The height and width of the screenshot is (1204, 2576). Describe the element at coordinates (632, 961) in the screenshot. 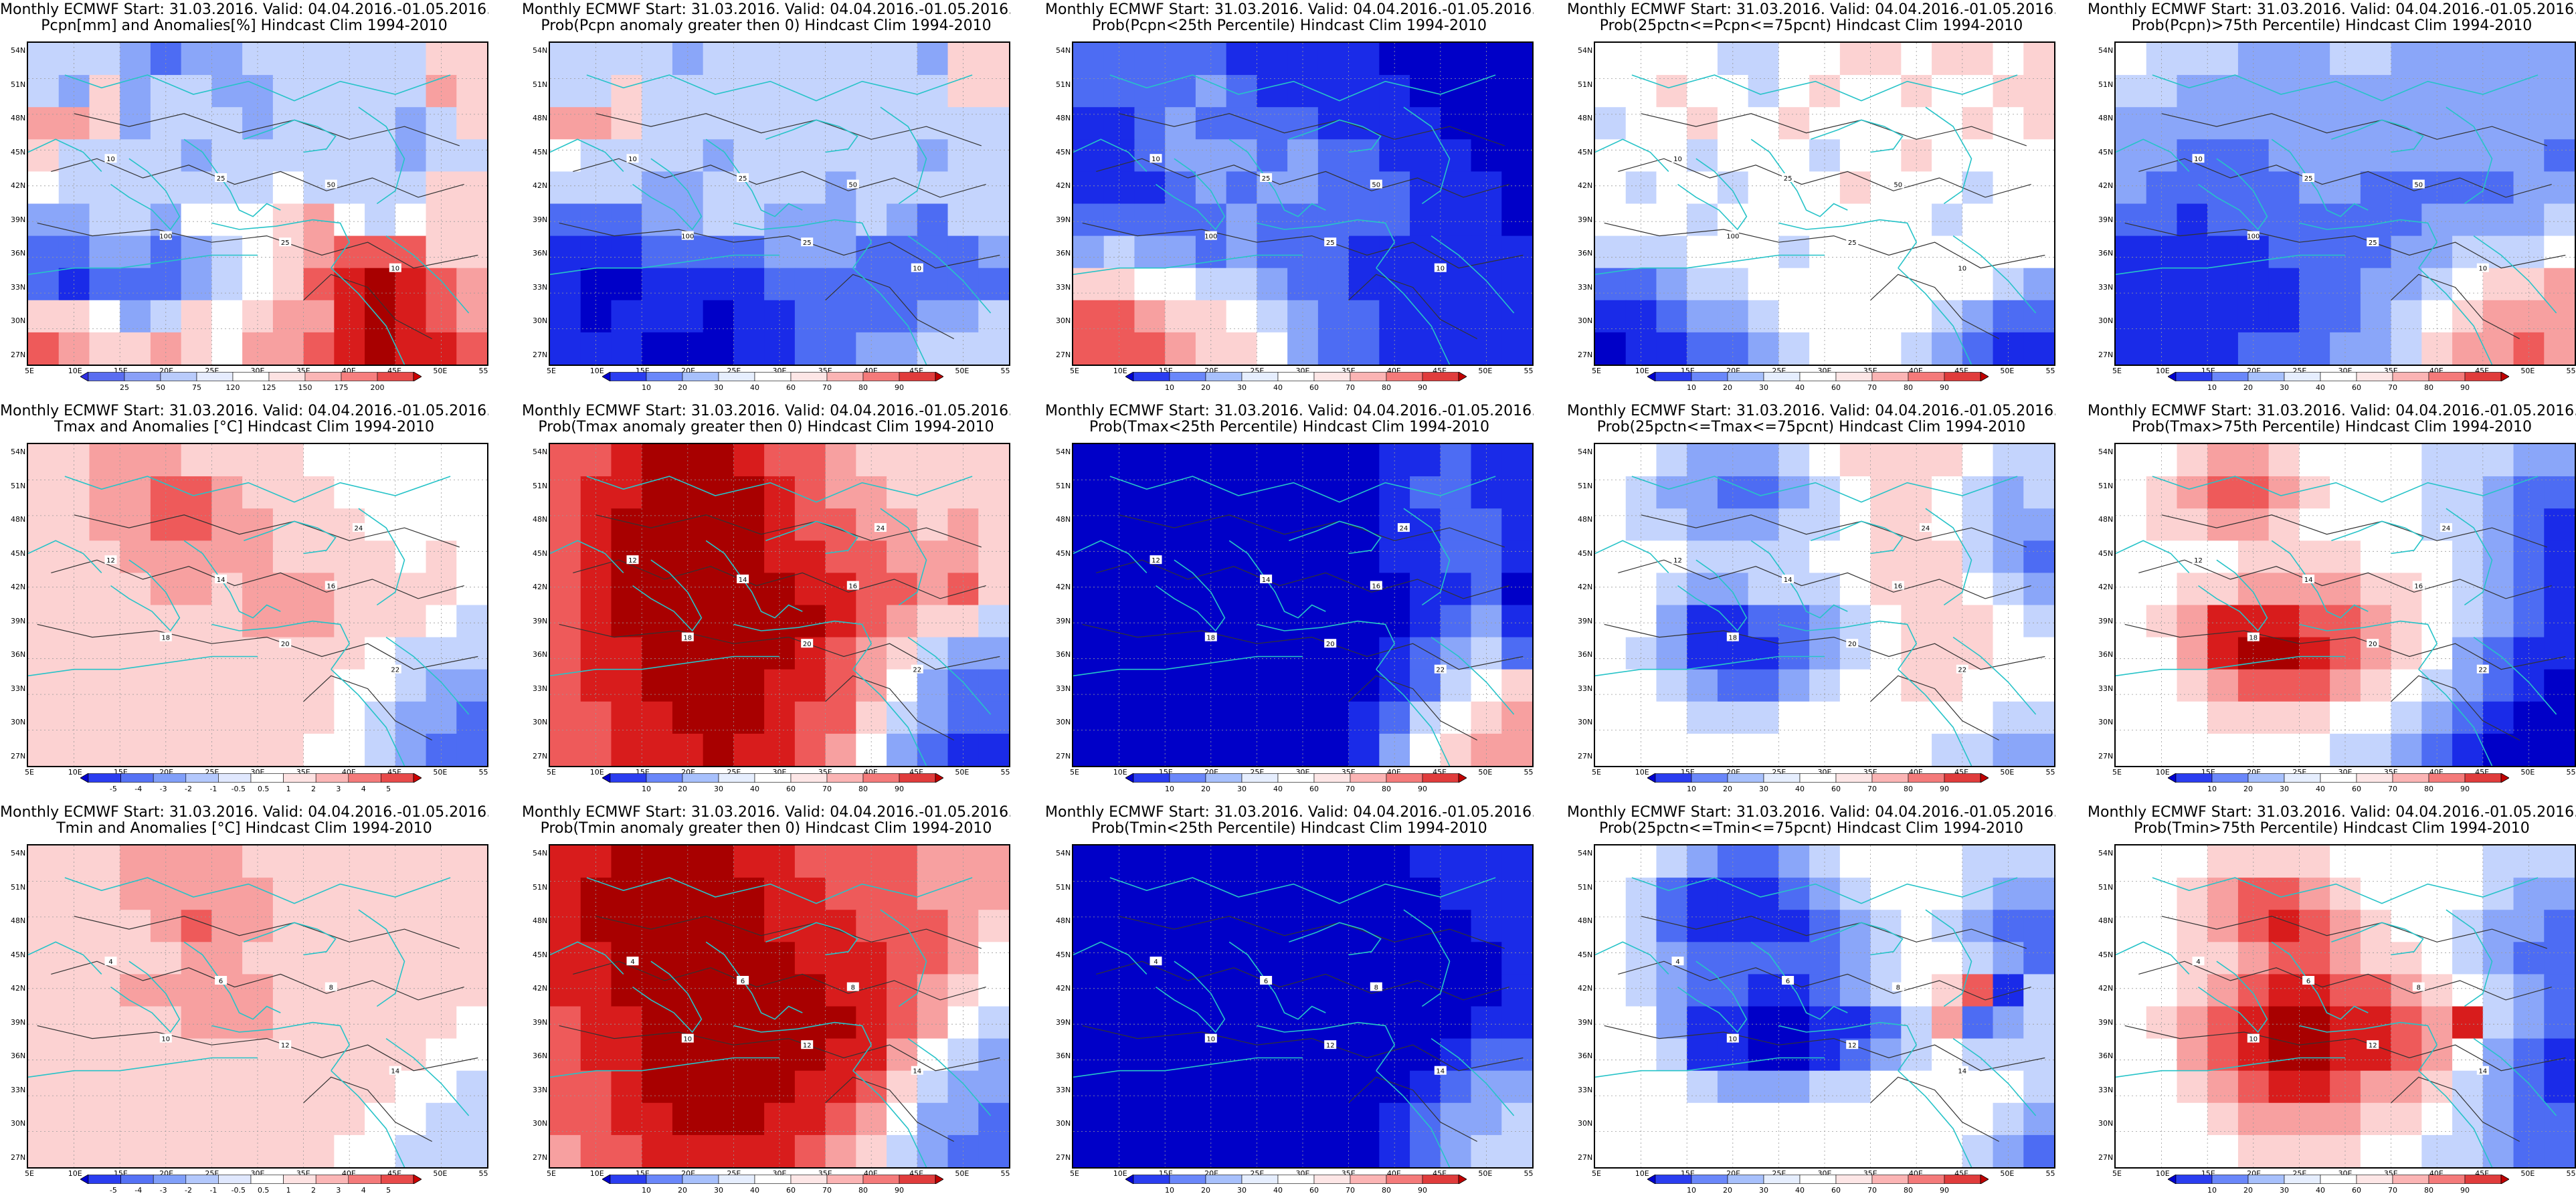

I see `isoline-label: 4` at that location.